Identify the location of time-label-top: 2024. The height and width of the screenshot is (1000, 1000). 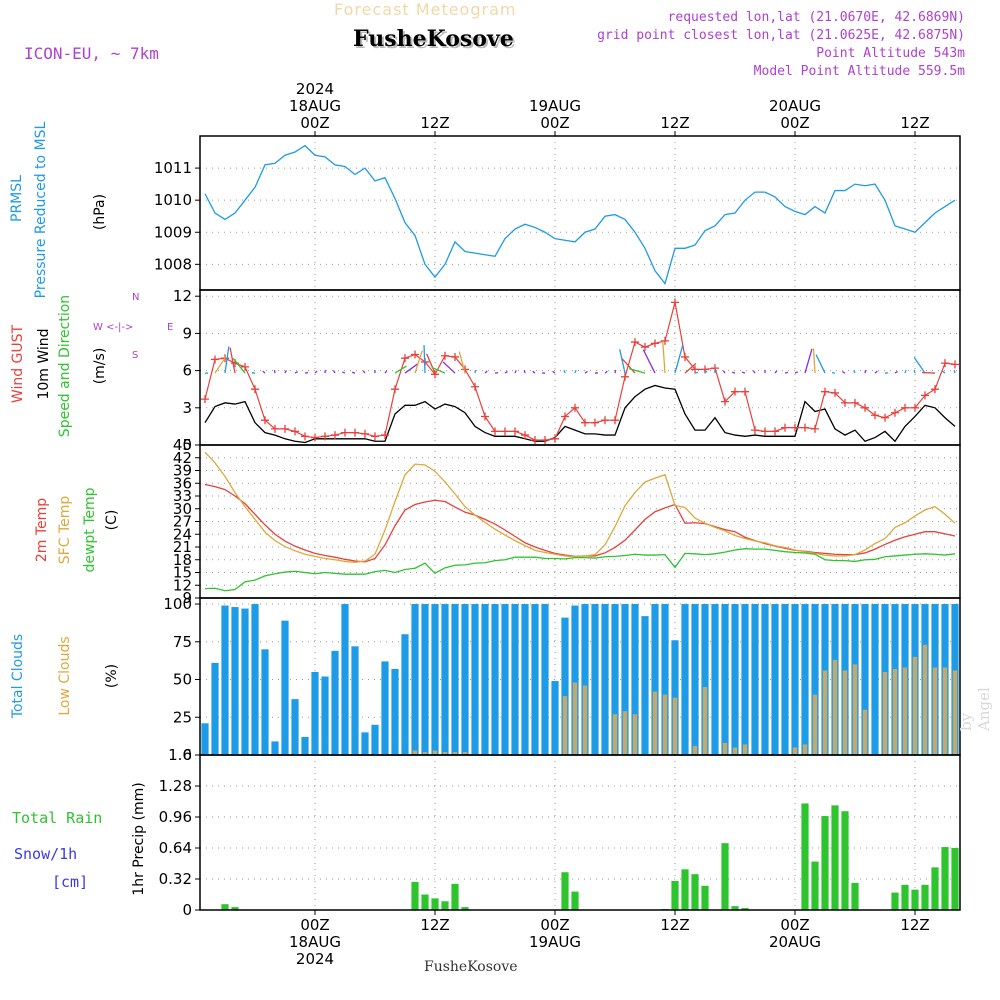
(315, 89).